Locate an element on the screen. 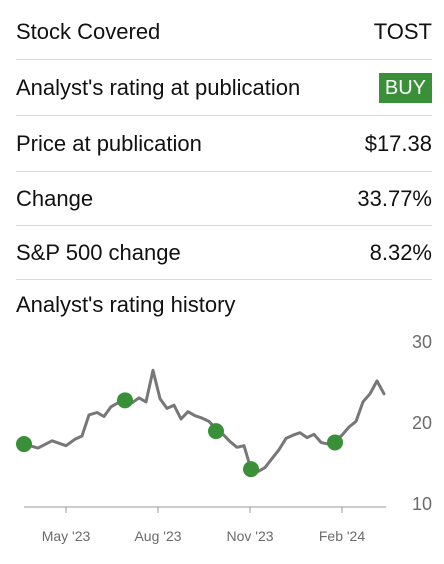 The image size is (444, 564). y-tick-label: 30 is located at coordinates (422, 342).